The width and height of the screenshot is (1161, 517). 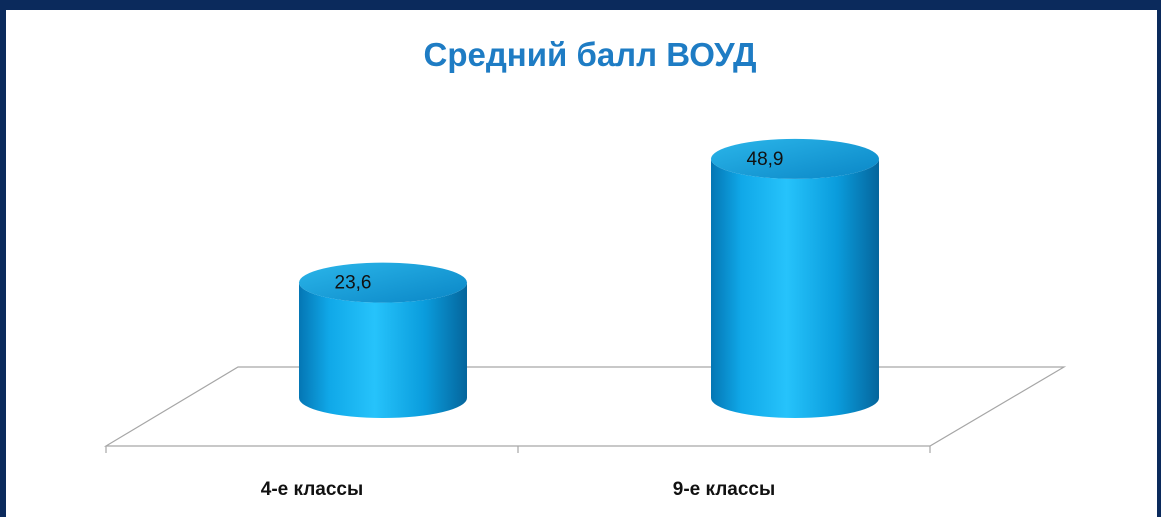 I want to click on data-label: 23,6, so click(x=353, y=283).